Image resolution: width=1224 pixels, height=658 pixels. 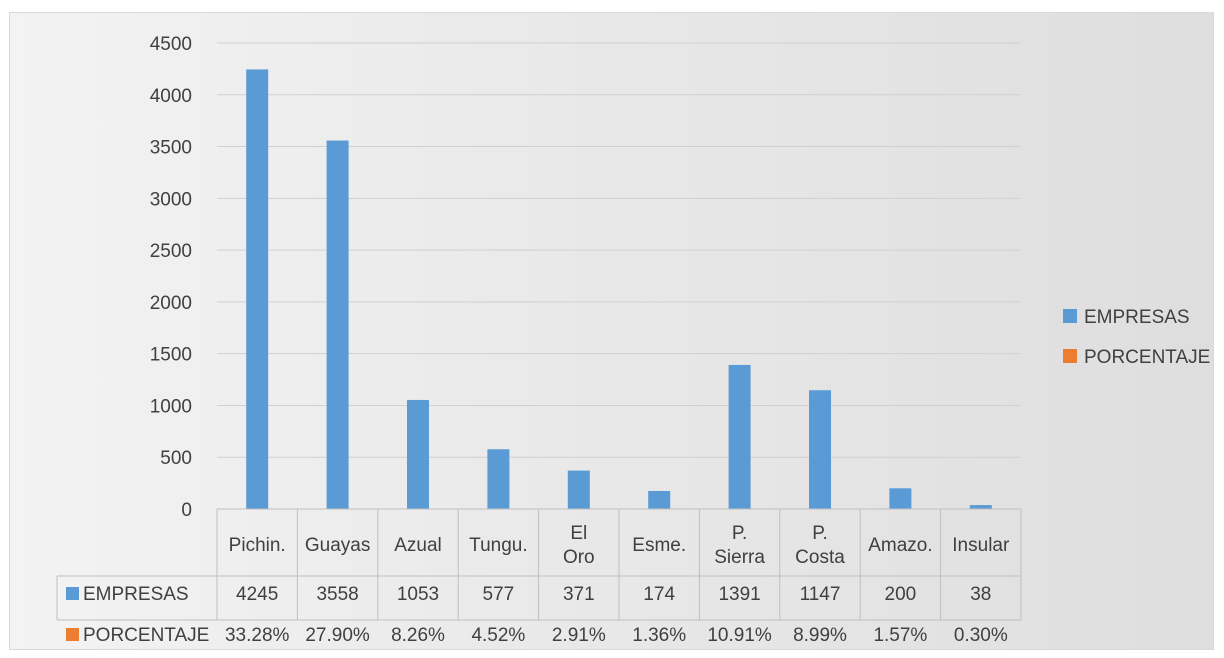 I want to click on y-tick-label: 4500, so click(x=171, y=44).